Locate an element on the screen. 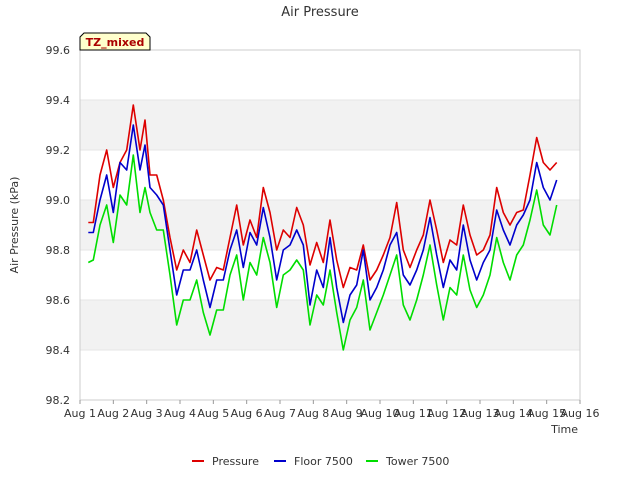 This screenshot has height=480, width=640. x-tick-label: Aug 3 is located at coordinates (147, 413).